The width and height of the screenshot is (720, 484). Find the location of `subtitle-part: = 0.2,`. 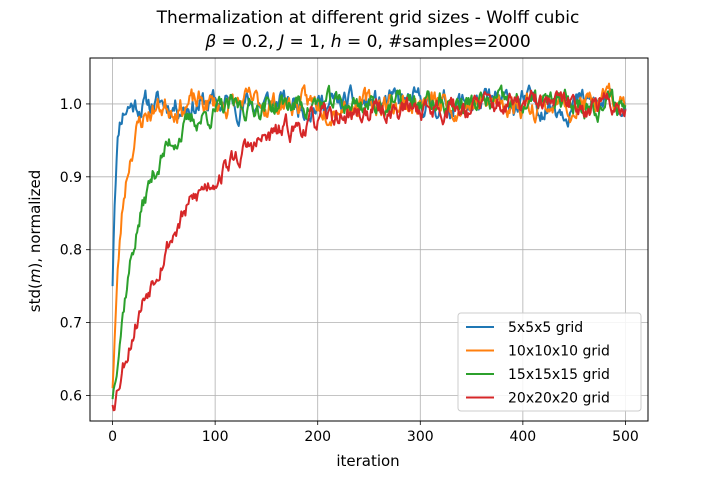

subtitle-part: = 0.2, is located at coordinates (247, 42).